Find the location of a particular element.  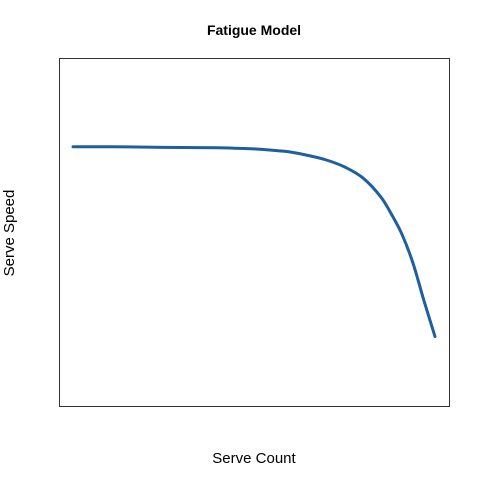

x-axis-label: Serve Count is located at coordinates (254, 458).